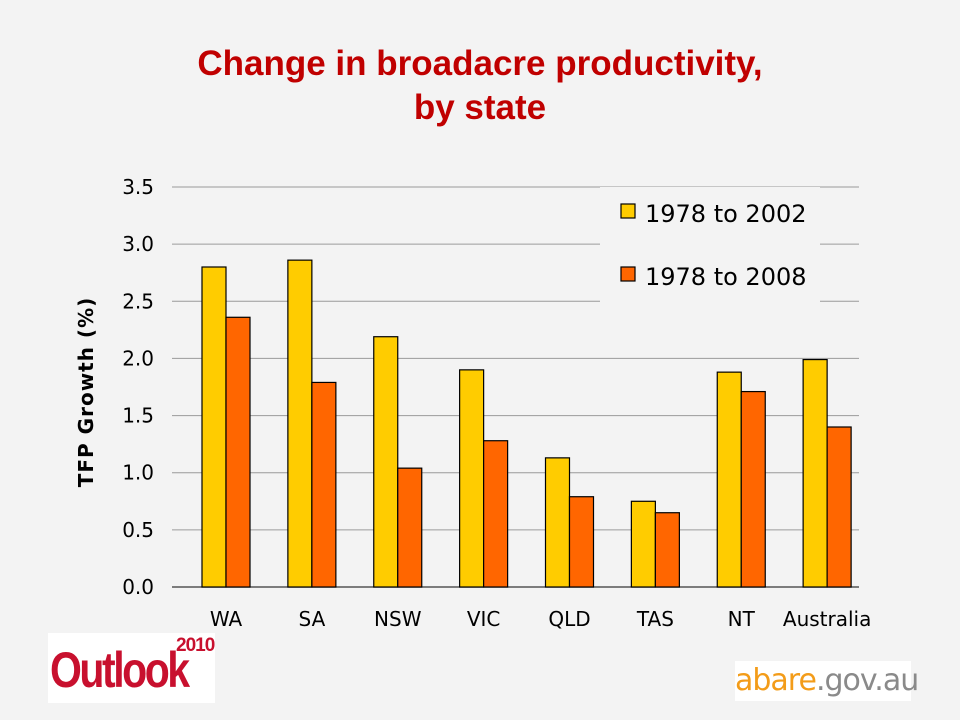 Image resolution: width=960 pixels, height=720 pixels. What do you see at coordinates (312, 619) in the screenshot?
I see `x-tick-label: SA` at bounding box center [312, 619].